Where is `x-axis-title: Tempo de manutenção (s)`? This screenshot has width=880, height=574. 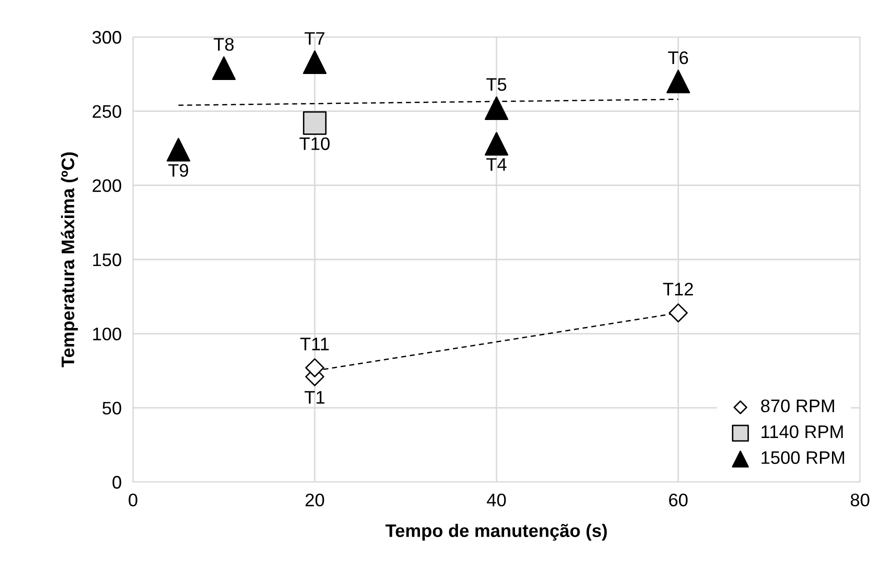
x-axis-title: Tempo de manutenção (s) is located at coordinates (496, 532).